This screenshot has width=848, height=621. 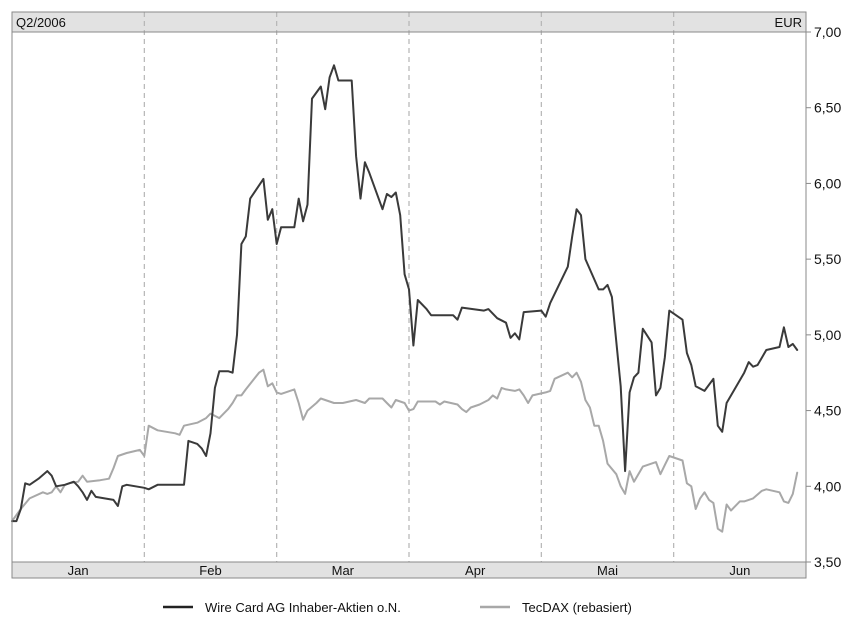 I want to click on month-label: Jun, so click(x=739, y=570).